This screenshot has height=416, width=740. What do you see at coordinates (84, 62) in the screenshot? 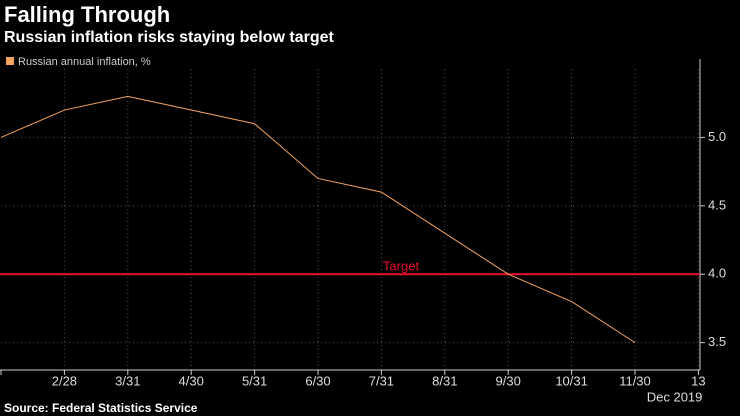
I see `legend-label: Russian annual inflation, %` at bounding box center [84, 62].